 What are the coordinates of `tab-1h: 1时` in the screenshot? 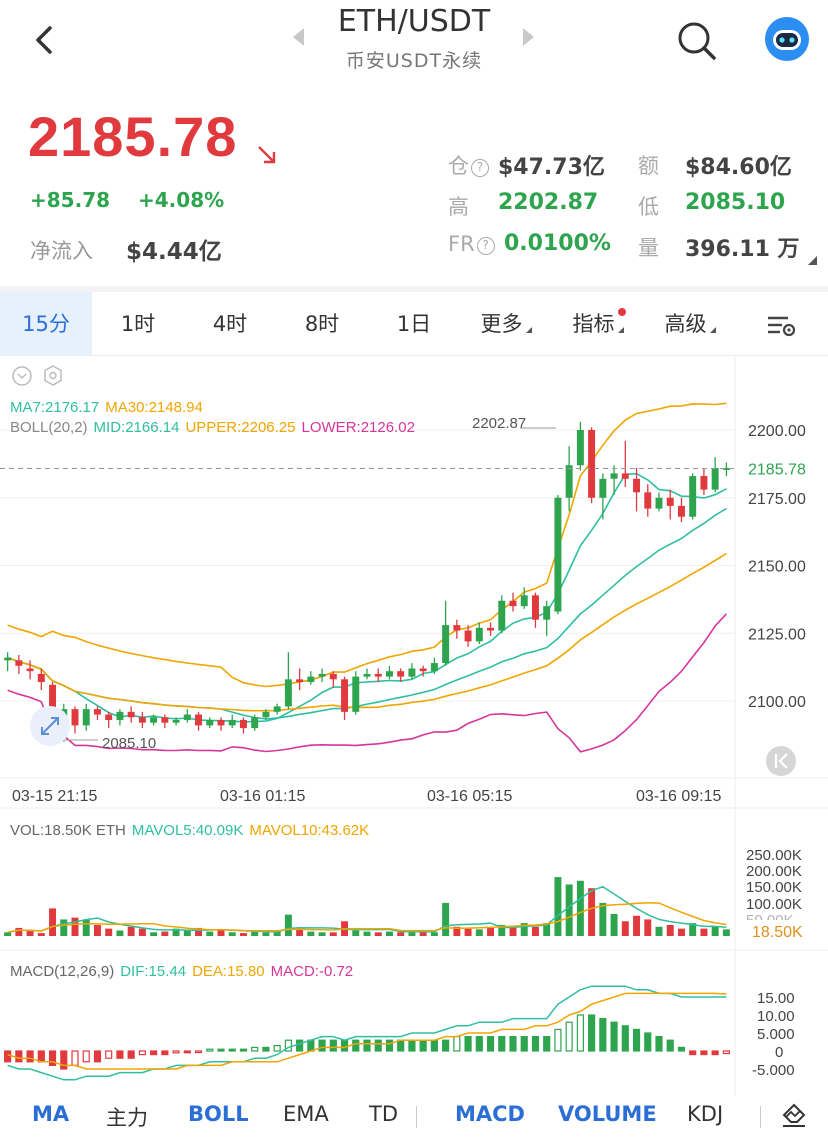 It's located at (138, 324).